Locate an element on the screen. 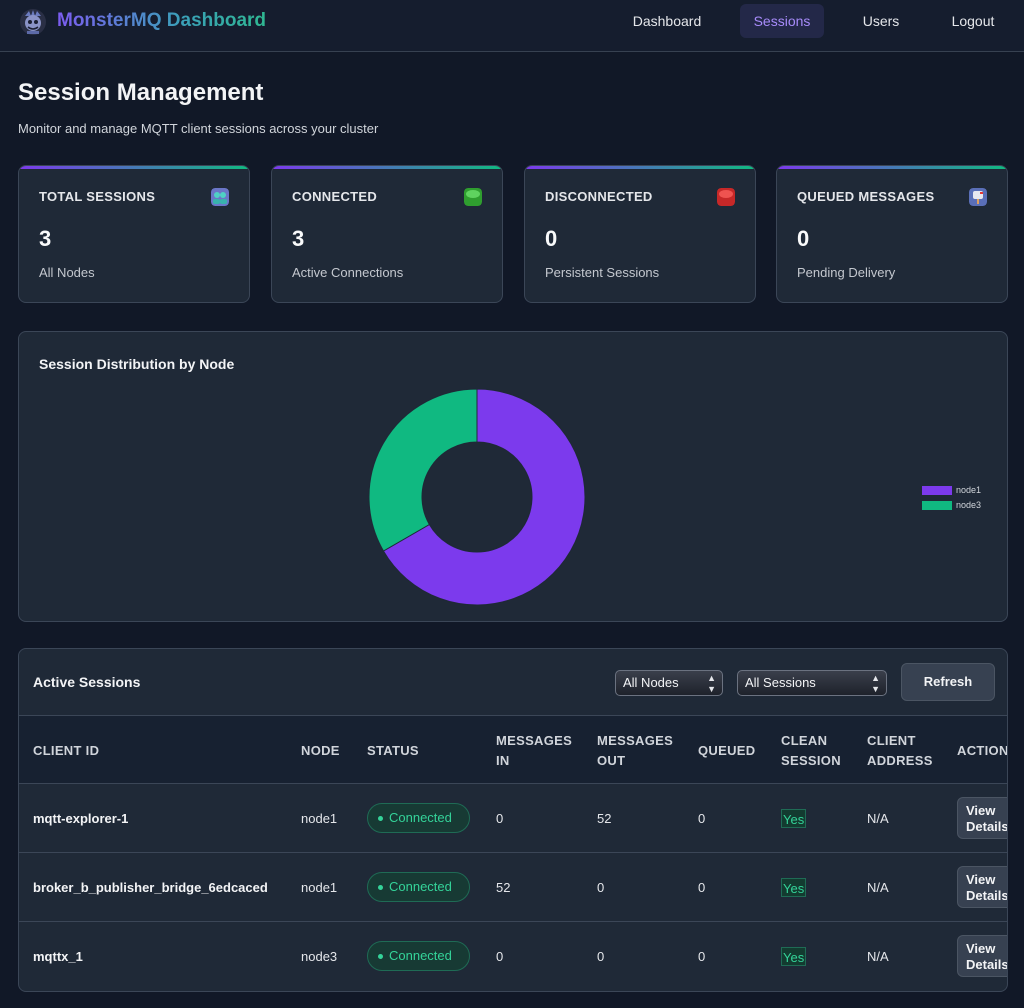 The height and width of the screenshot is (1008, 1024). legend-label: node1 is located at coordinates (969, 490).